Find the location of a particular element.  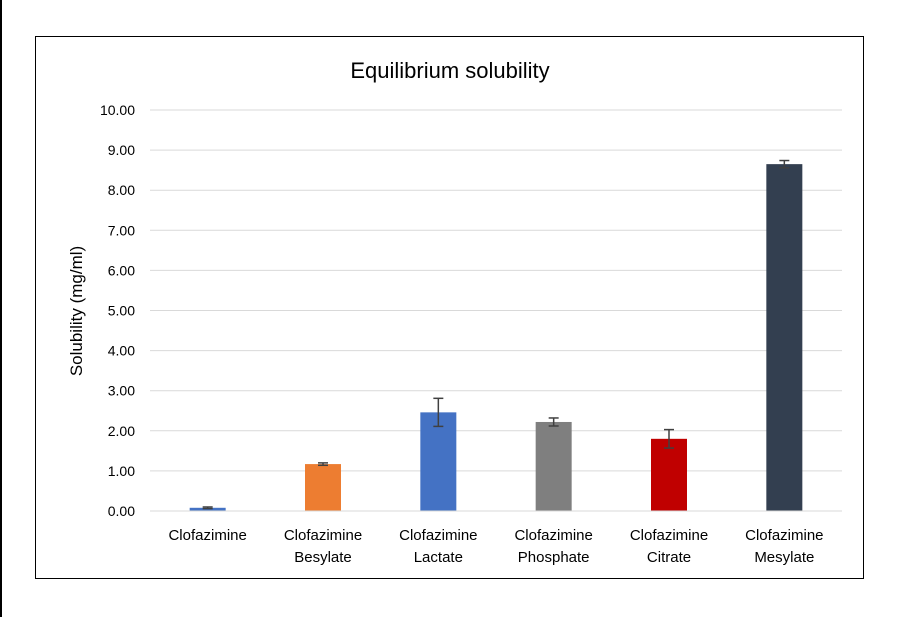

y-tick-label: 7.00 is located at coordinates (121, 230).